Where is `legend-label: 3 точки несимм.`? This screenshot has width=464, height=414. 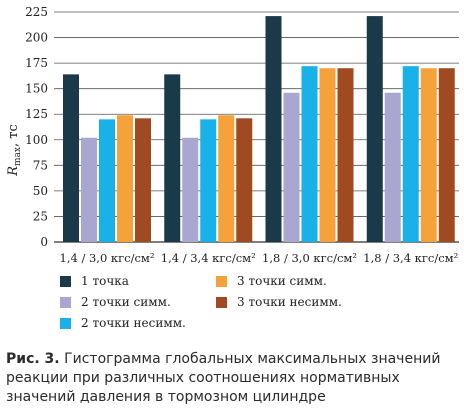 legend-label: 3 точки несимм. is located at coordinates (289, 302).